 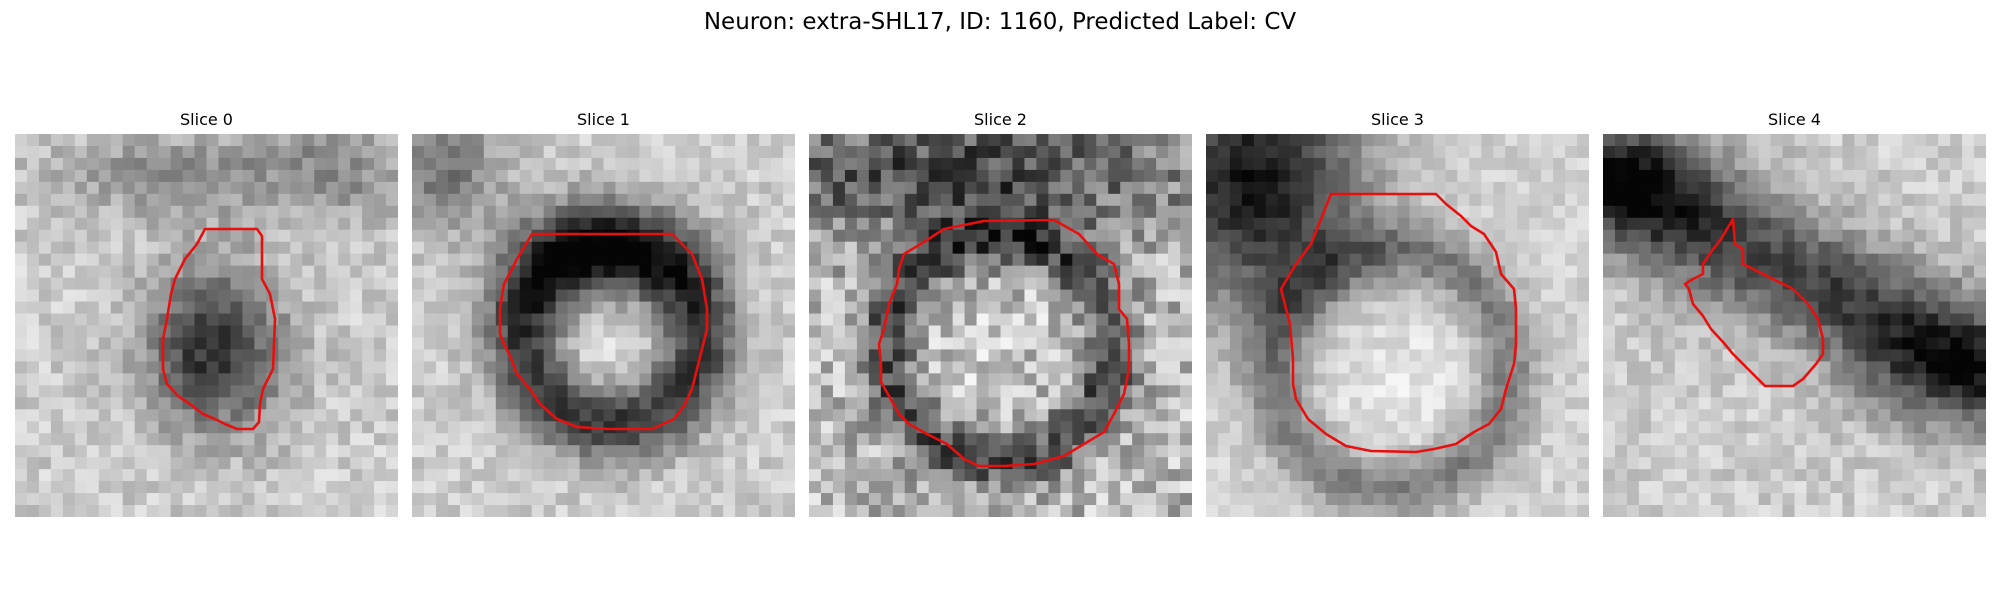 I want to click on slice-3-image, so click(x=1397, y=325).